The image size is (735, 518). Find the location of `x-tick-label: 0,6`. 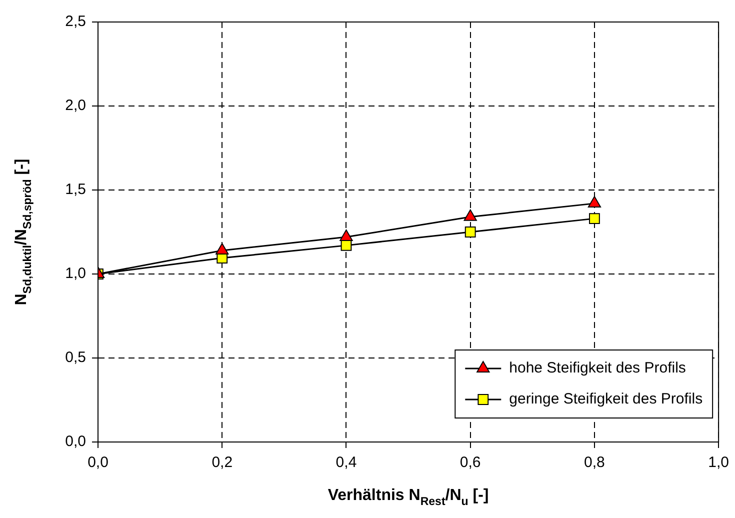

x-tick-label: 0,6 is located at coordinates (470, 463).